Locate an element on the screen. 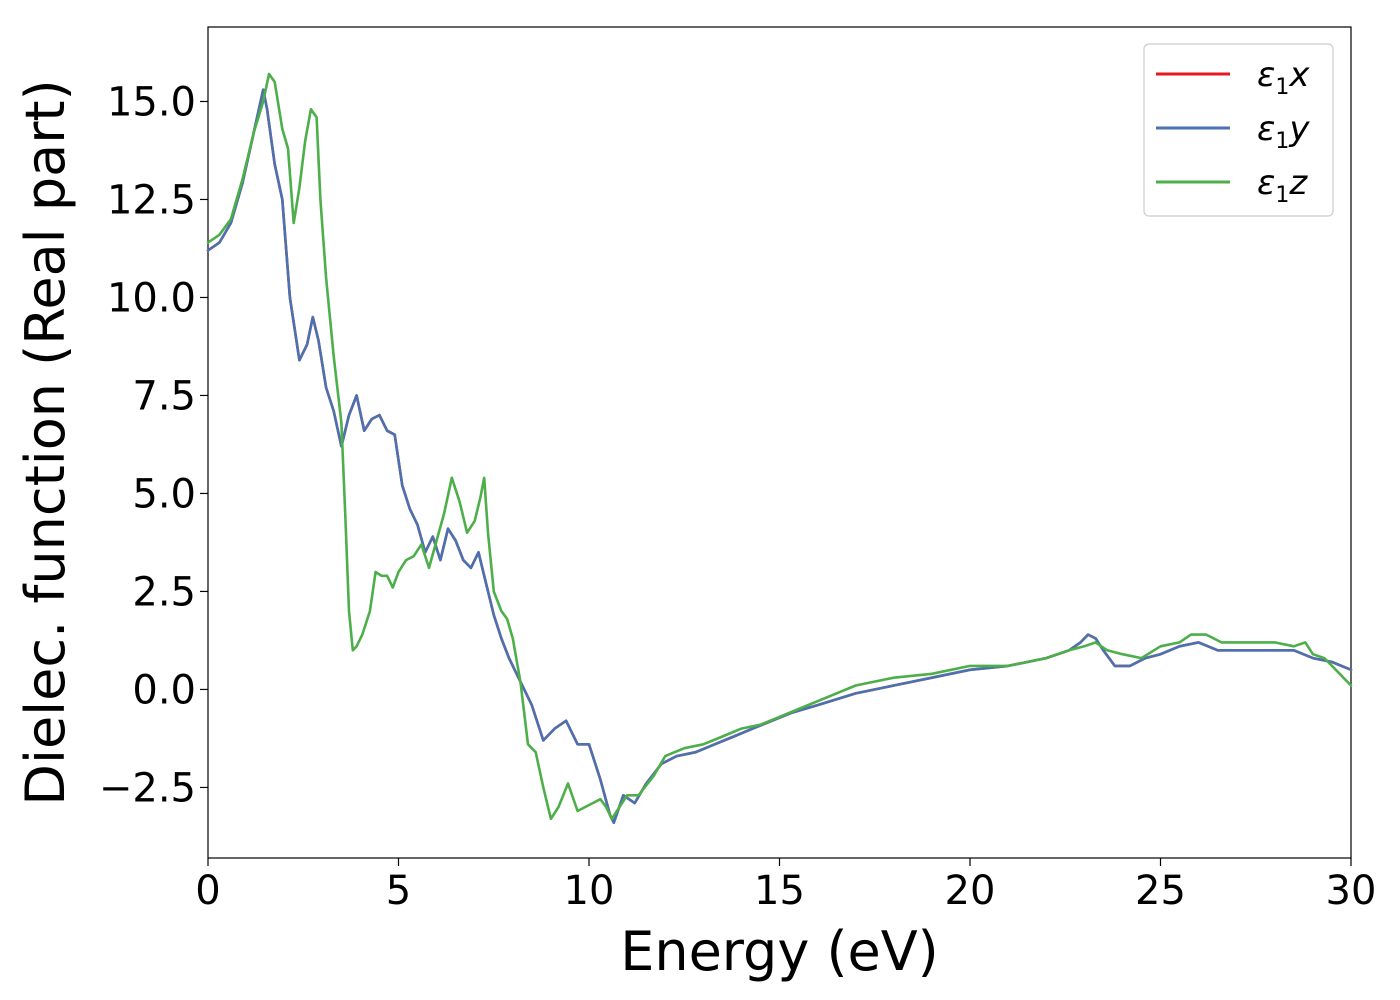 This screenshot has height=1000, width=1400. y-tick-label: 7.5 is located at coordinates (164, 396).